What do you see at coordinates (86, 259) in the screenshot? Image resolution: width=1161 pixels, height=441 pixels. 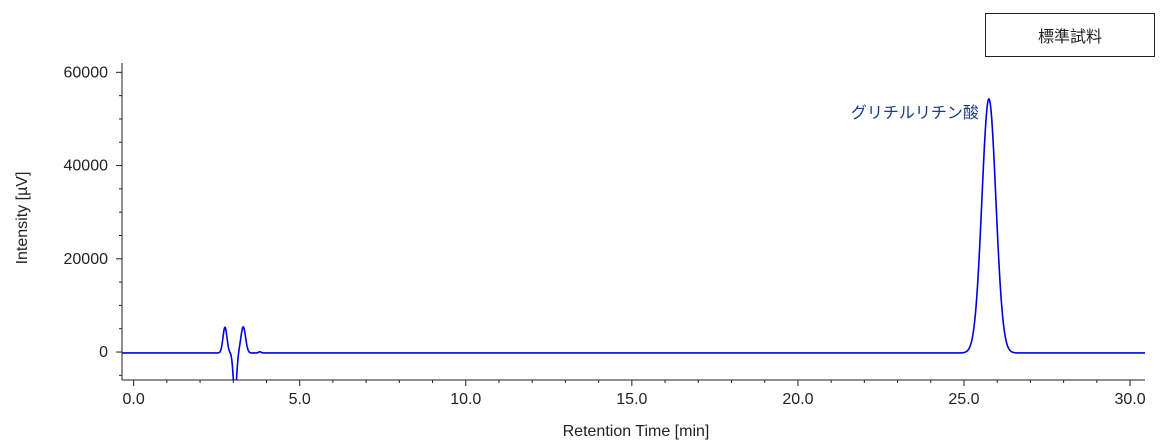 I see `y-tick-label: 20000` at bounding box center [86, 259].